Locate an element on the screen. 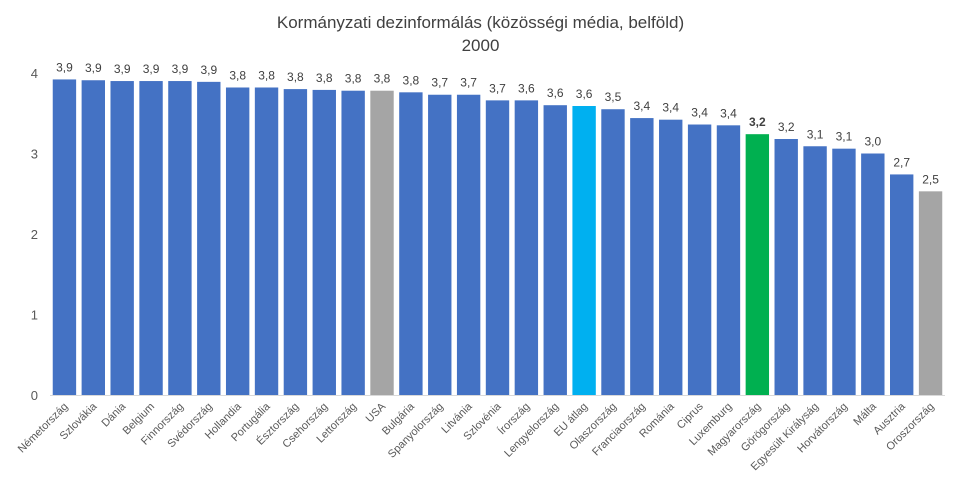 Image resolution: width=961 pixels, height=492 pixels. data-label: 2,5 is located at coordinates (930, 179).